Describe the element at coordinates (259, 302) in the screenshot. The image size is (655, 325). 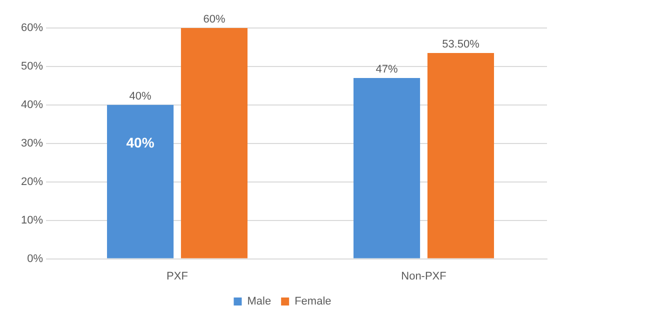
I see `legend-label: Male` at that location.